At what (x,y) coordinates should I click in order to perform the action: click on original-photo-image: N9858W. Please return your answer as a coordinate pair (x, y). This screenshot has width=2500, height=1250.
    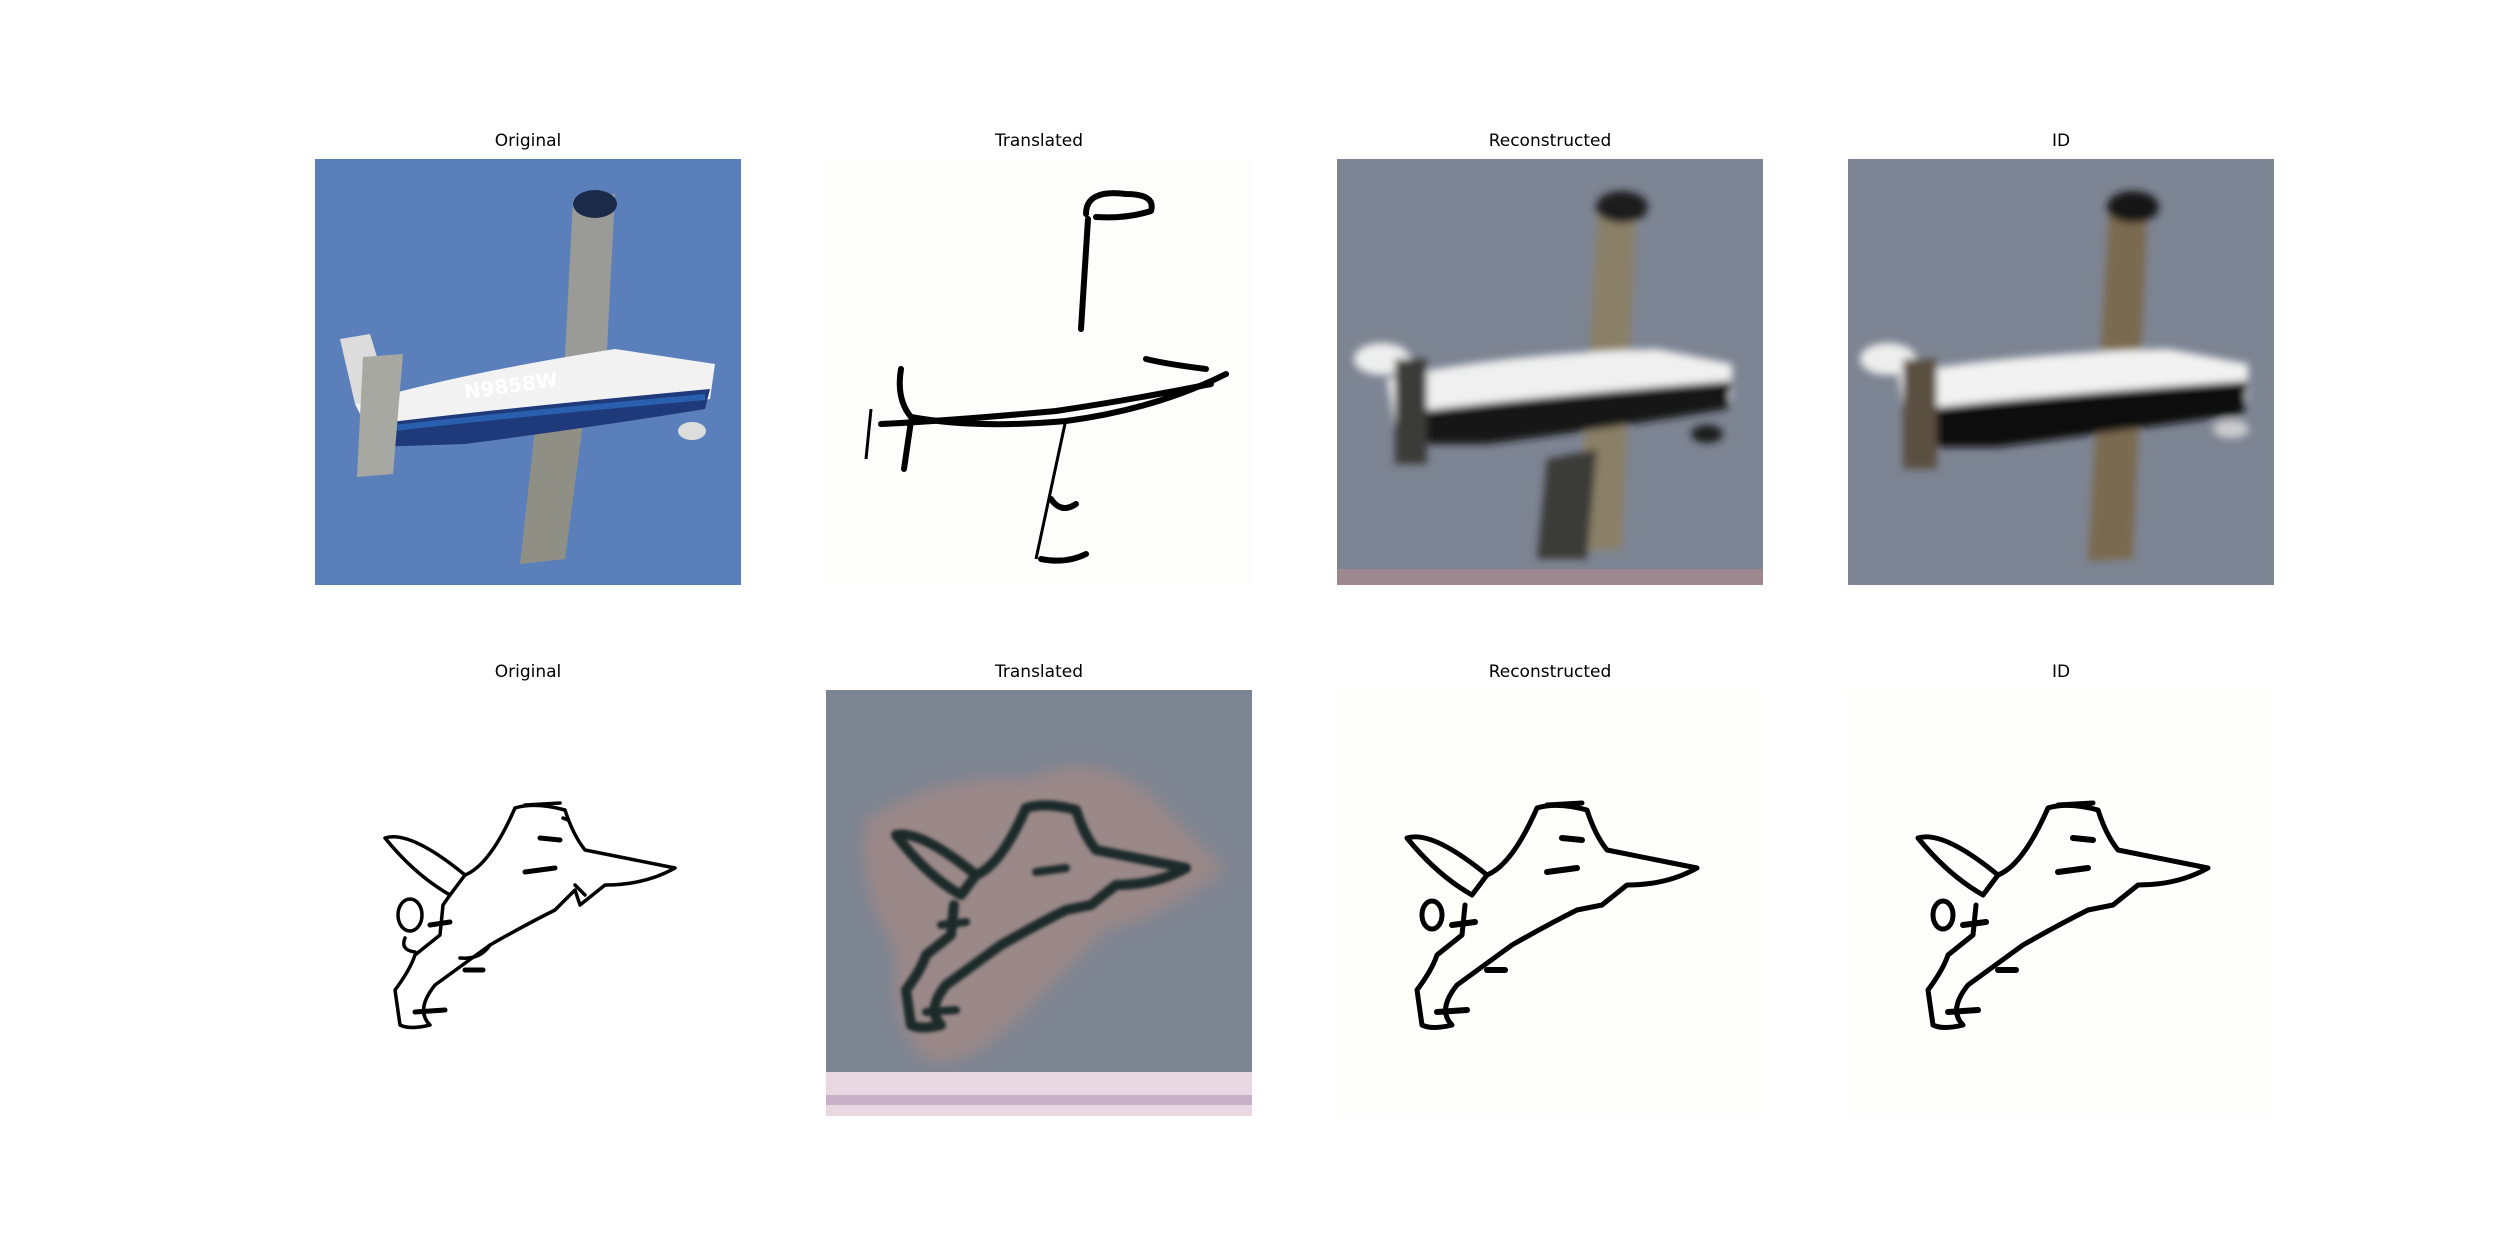
    Looking at the image, I should click on (528, 372).